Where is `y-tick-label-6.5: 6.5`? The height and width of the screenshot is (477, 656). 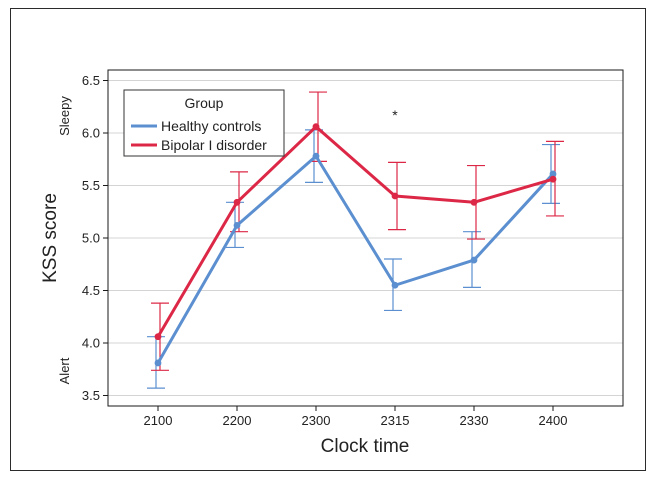 y-tick-label-6.5: 6.5 is located at coordinates (91, 80).